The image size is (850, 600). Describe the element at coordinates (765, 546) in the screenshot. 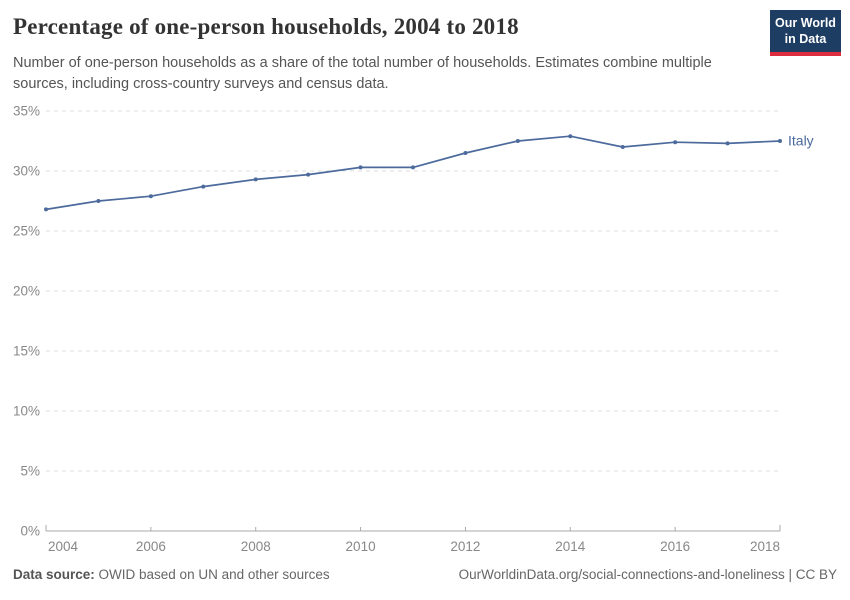

I see `x-tick-label: 2018` at that location.